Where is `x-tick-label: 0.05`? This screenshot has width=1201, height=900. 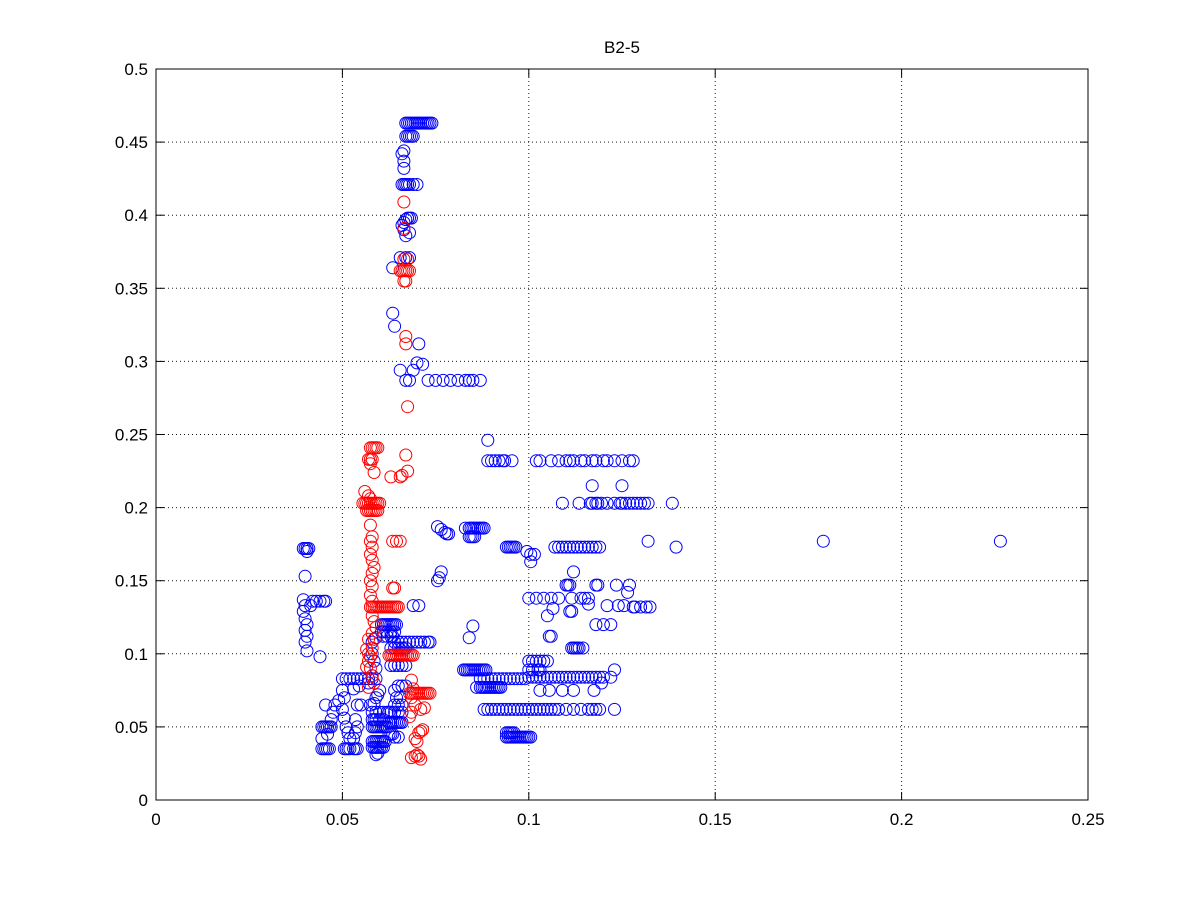
x-tick-label: 0.05 is located at coordinates (342, 819).